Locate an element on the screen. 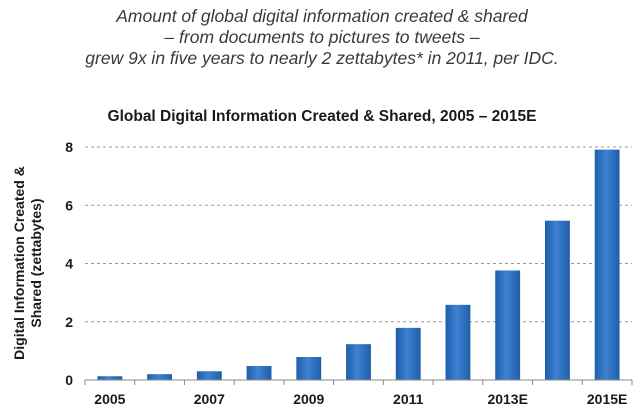 Image resolution: width=644 pixels, height=419 pixels. bar-2009 is located at coordinates (309, 368).